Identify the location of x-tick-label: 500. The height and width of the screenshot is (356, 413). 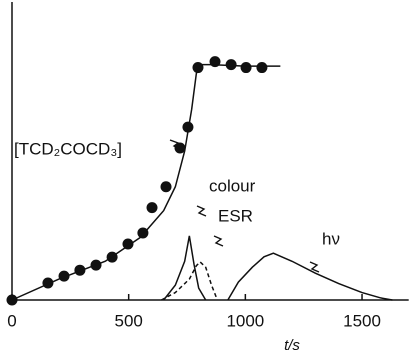
(128, 320).